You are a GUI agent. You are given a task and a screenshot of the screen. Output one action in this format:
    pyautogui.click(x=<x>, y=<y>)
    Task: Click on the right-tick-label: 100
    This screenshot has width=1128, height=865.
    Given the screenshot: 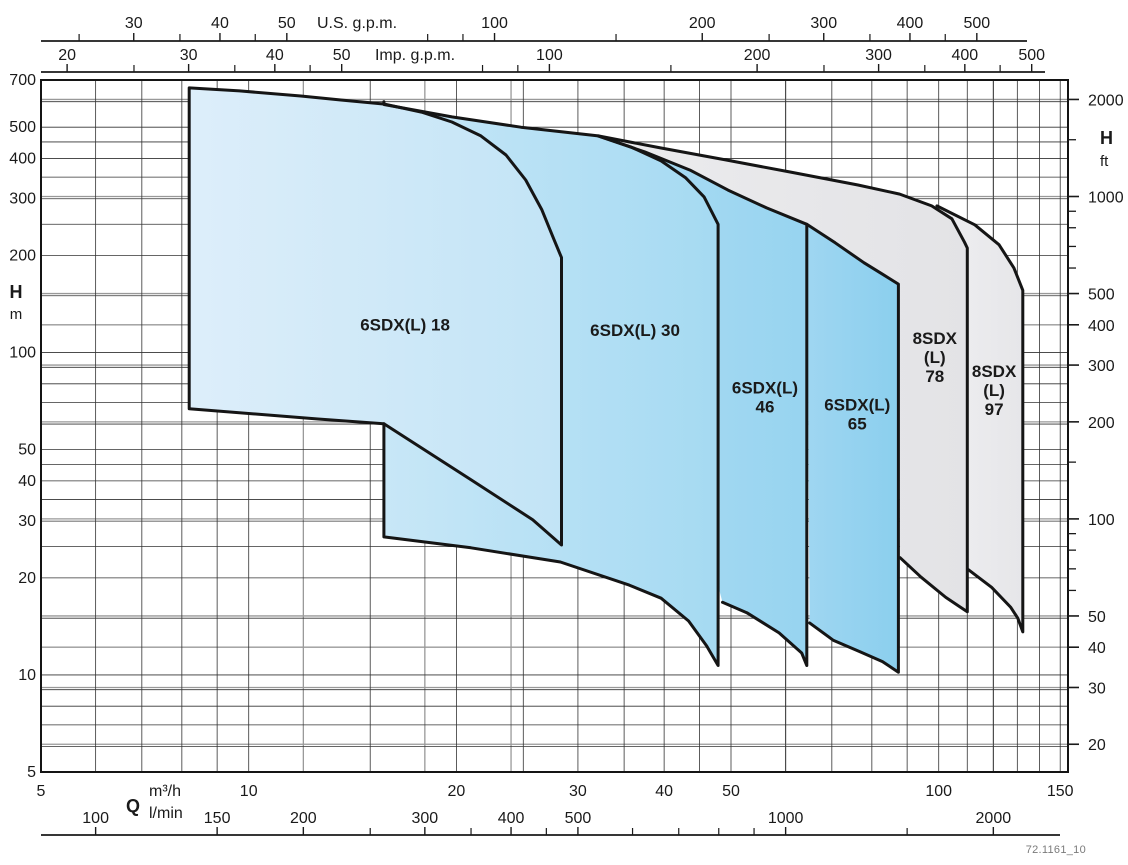 What is the action you would take?
    pyautogui.click(x=1101, y=520)
    